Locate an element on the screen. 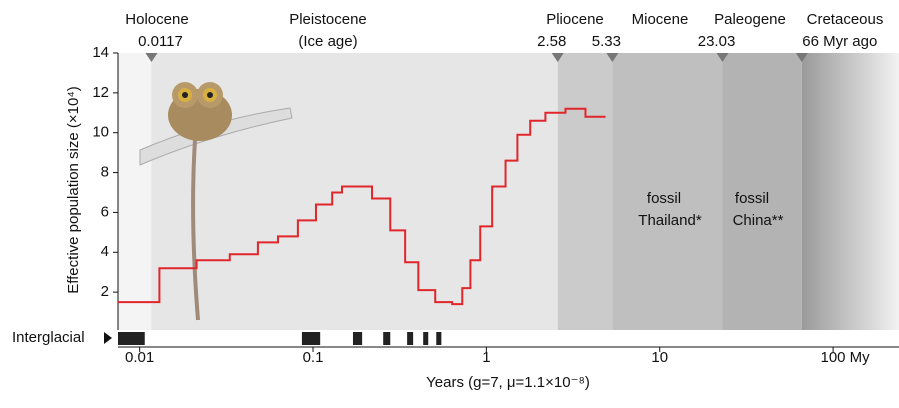 The image size is (899, 408). epoch-name: Pleistocene is located at coordinates (328, 19).